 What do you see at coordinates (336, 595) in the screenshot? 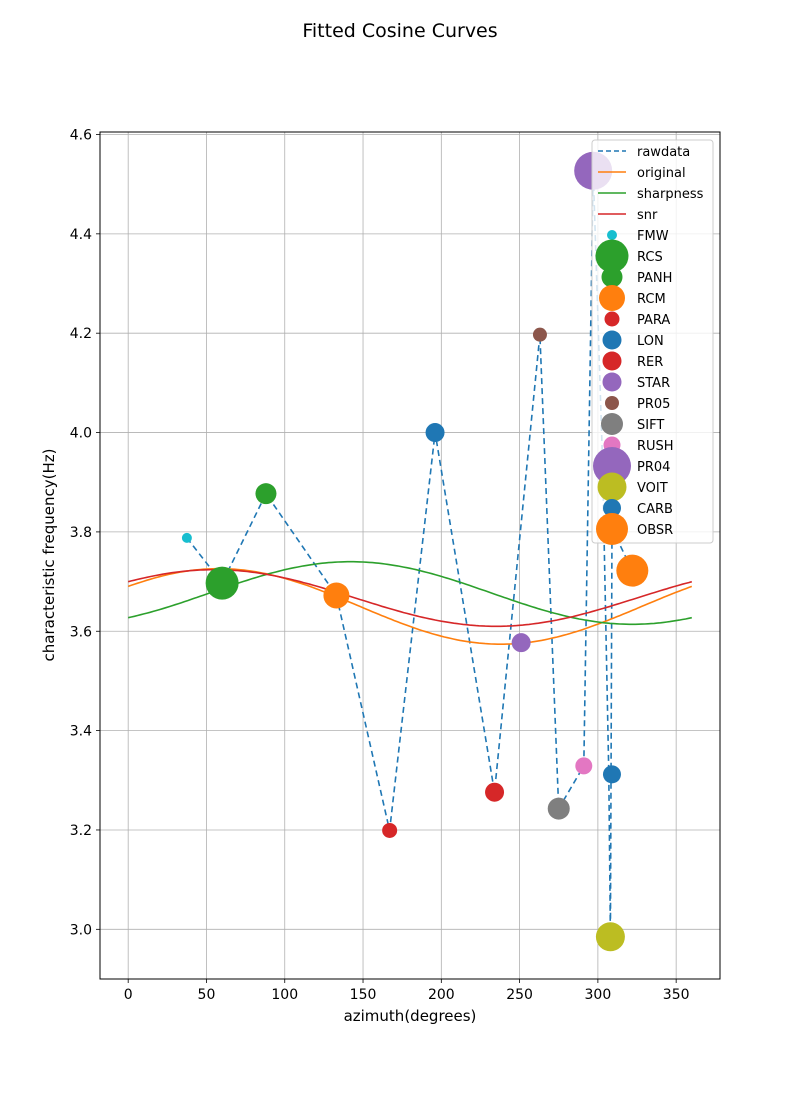
I see `point-rcm` at bounding box center [336, 595].